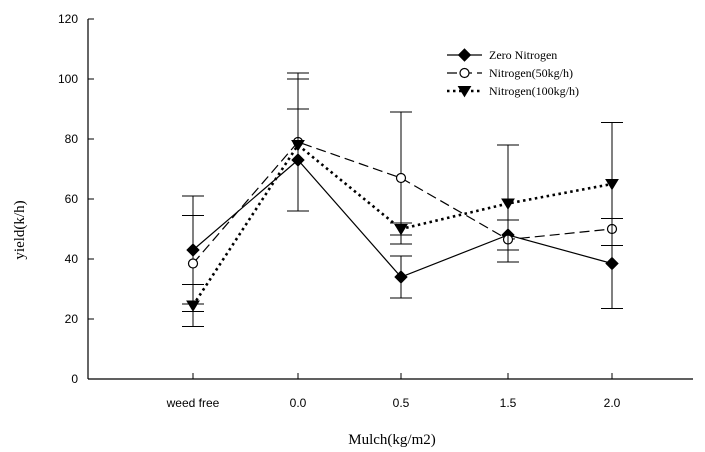 This screenshot has height=452, width=705. What do you see at coordinates (72, 259) in the screenshot?
I see `y-tick-label: 40` at bounding box center [72, 259].